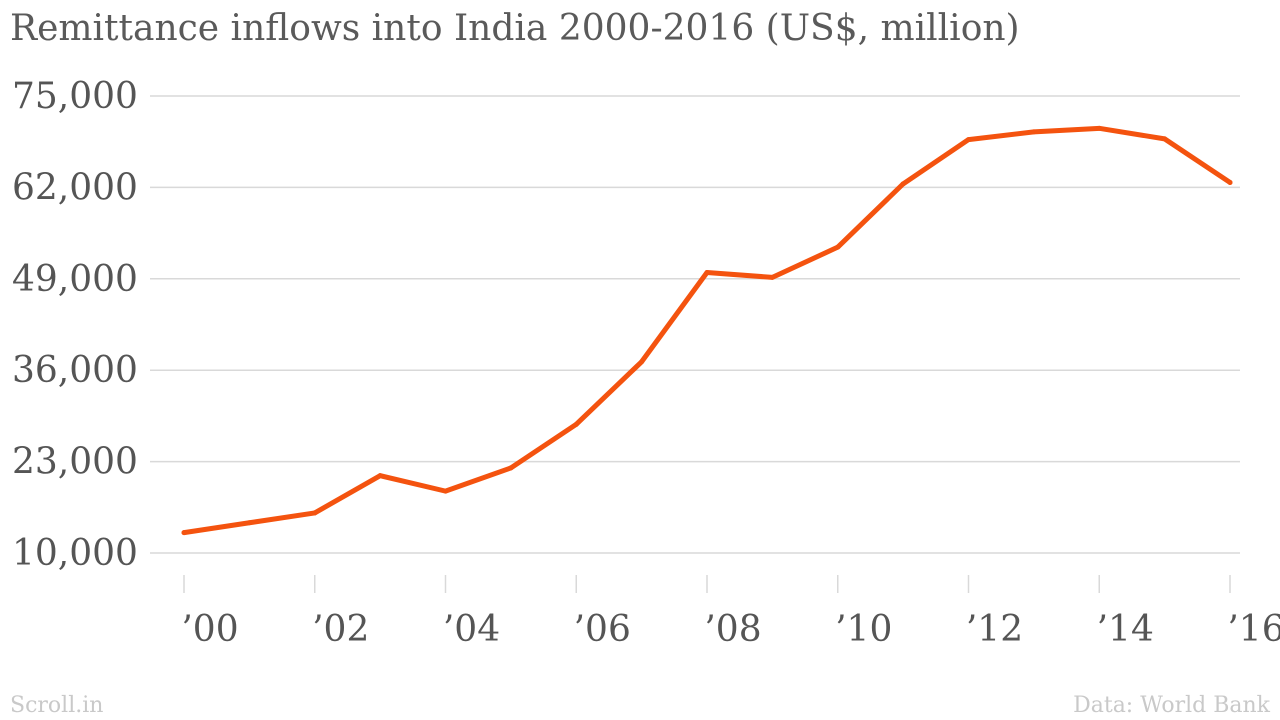 This screenshot has height=720, width=1280. Describe the element at coordinates (75, 325) in the screenshot. I see `y-axis-tick-labels: 10,000 23,000 36,000 49,000 62,000 75,000` at that location.